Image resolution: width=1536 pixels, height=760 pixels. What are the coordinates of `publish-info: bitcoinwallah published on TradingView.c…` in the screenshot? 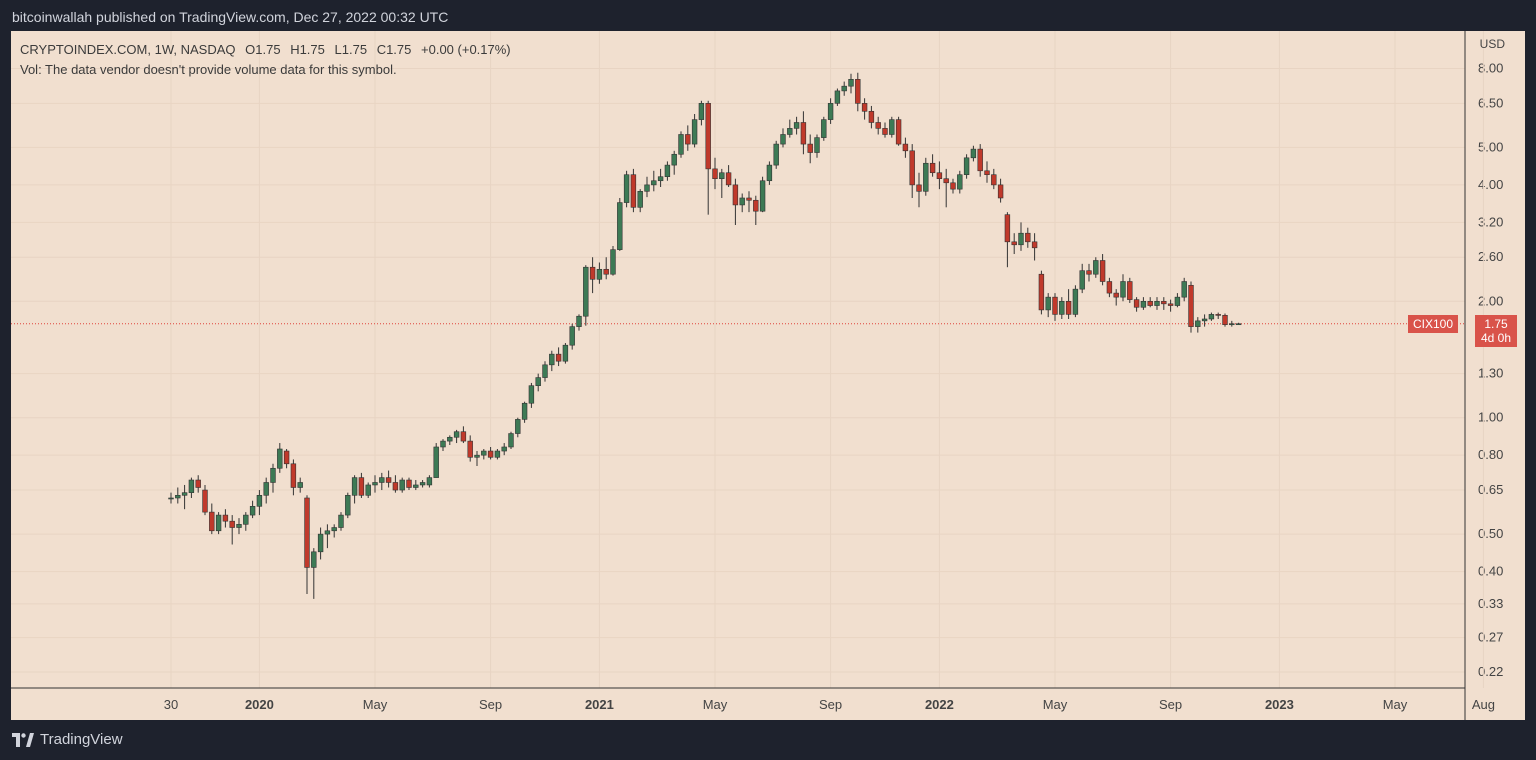 It's located at (230, 17).